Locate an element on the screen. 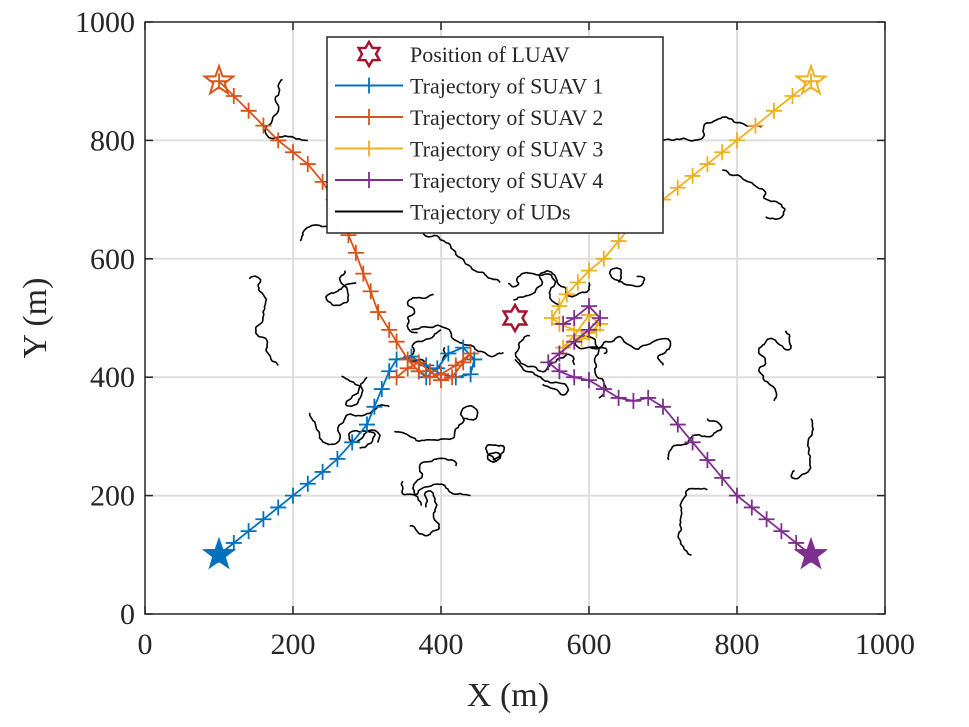 The width and height of the screenshot is (969, 727). x-tick-label: 200 is located at coordinates (293, 644).